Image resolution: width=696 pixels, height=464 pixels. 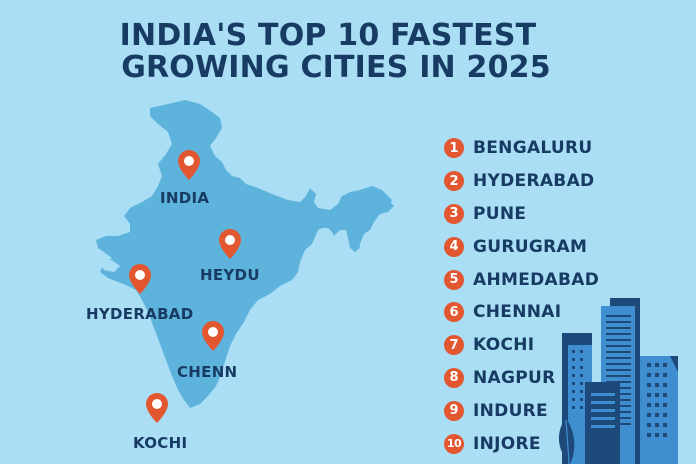 I want to click on list-item: 7 KOCHI, so click(x=521, y=345).